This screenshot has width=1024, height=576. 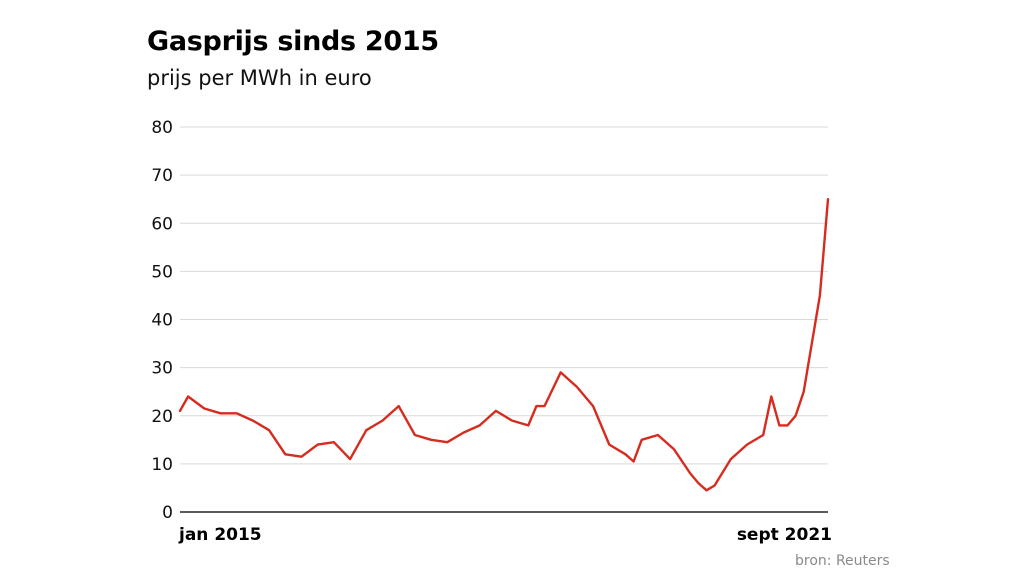 I want to click on chart-subtitle: prijs per MWh in euro, so click(x=259, y=78).